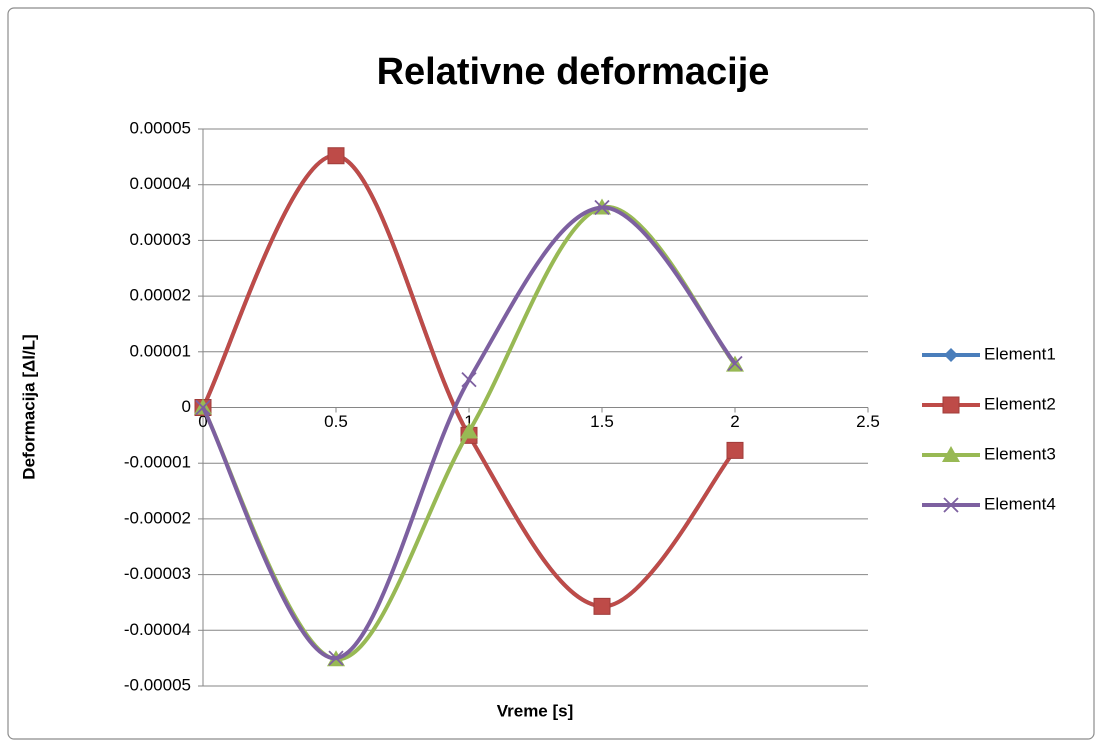  I want to click on chart-title: Relativne deformacije, so click(573, 72).